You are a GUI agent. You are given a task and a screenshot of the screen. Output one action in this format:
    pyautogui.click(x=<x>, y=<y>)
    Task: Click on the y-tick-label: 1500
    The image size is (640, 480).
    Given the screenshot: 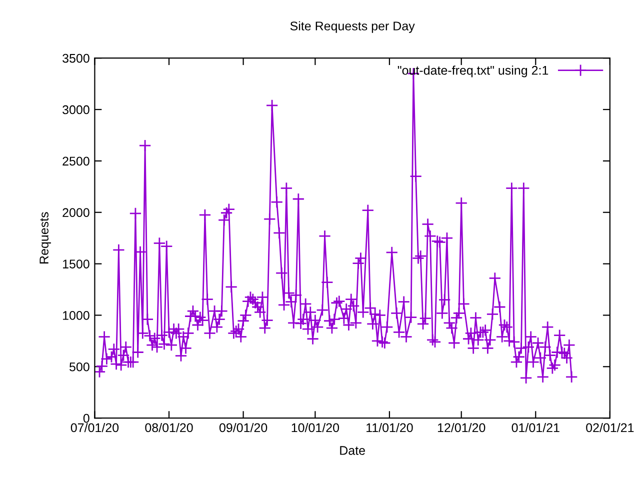 What is the action you would take?
    pyautogui.click(x=76, y=264)
    